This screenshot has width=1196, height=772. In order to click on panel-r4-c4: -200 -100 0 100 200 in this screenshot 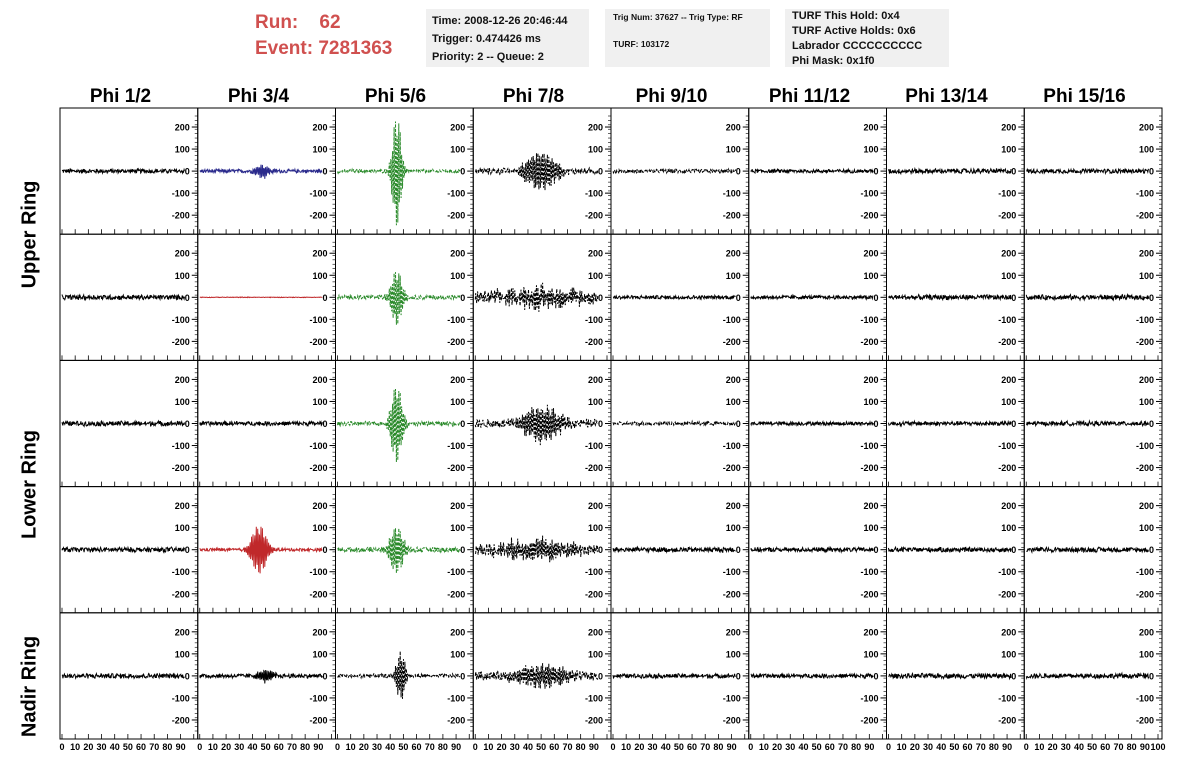, I will do `click(680, 676)`.